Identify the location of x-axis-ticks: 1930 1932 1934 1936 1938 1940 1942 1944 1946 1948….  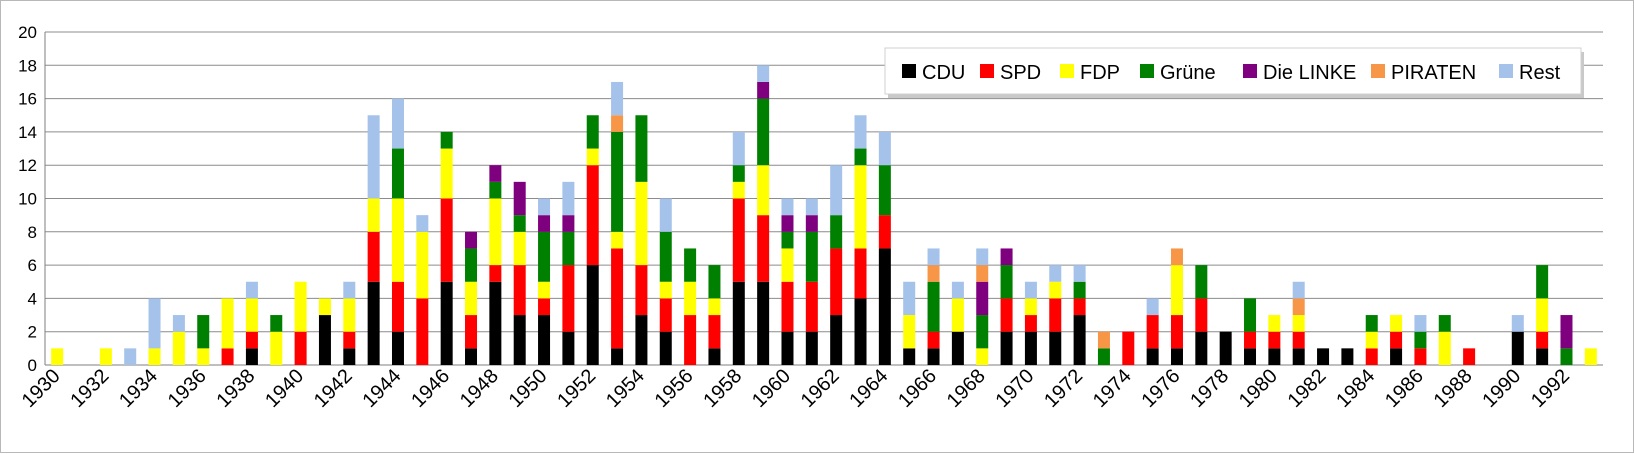
(796, 388).